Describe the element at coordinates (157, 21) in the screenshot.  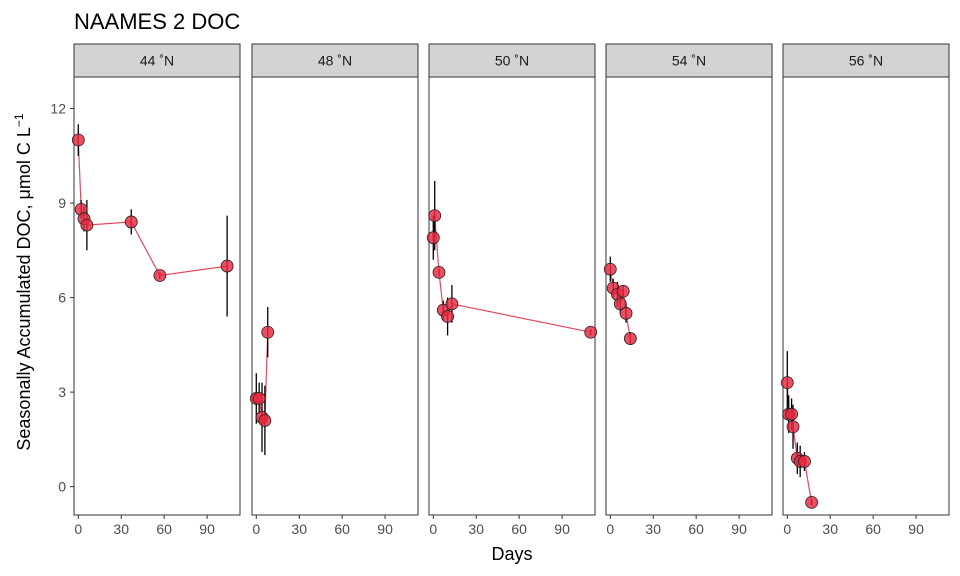
I see `chart-title: NAAMES 2 DOC` at that location.